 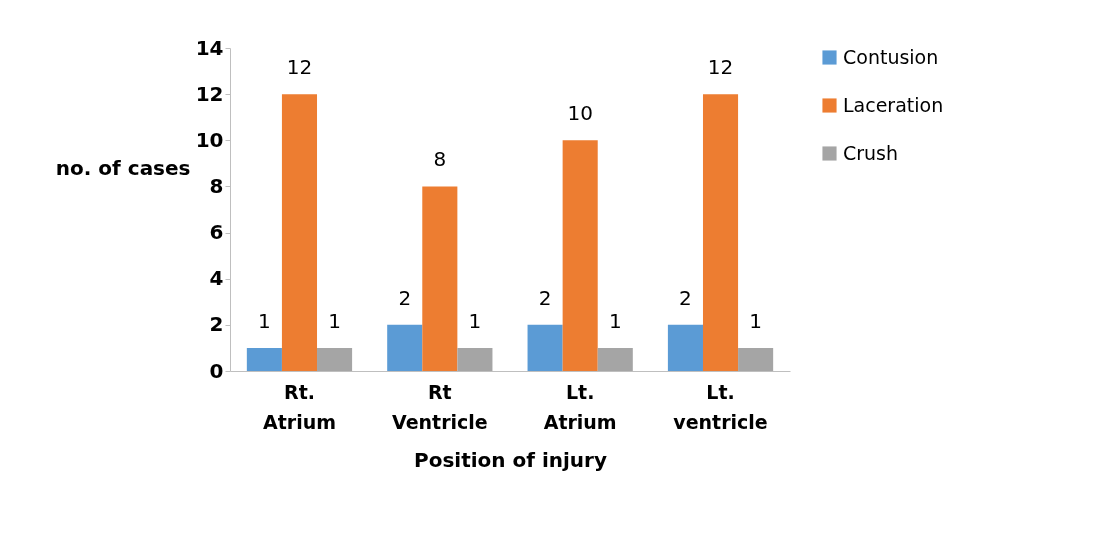 What do you see at coordinates (871, 152) in the screenshot?
I see `legend-label: Crush` at bounding box center [871, 152].